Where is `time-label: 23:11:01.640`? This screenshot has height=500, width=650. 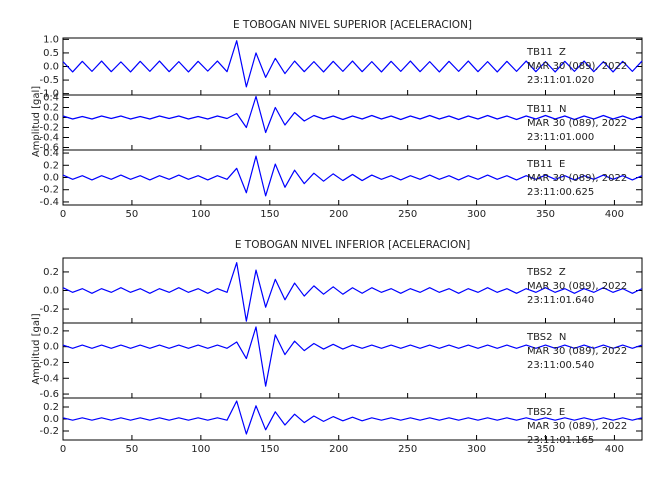 time-label: 23:11:01.640 is located at coordinates (560, 300).